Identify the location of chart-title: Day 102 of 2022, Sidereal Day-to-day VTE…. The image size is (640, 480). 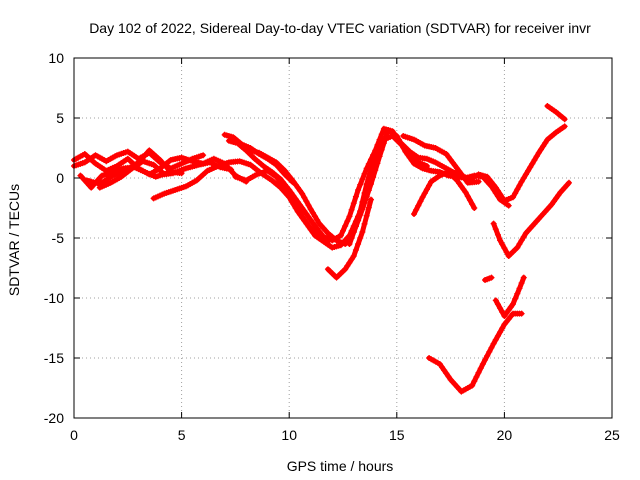
(340, 28).